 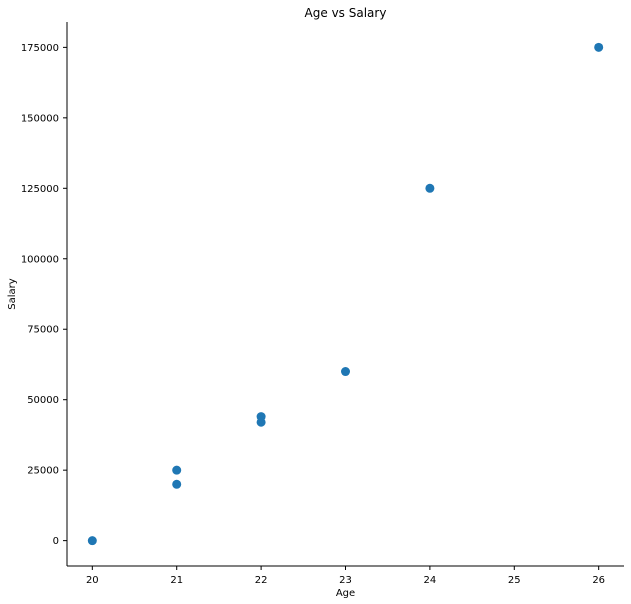 What do you see at coordinates (40, 259) in the screenshot?
I see `y-tick-label: 100000` at bounding box center [40, 259].